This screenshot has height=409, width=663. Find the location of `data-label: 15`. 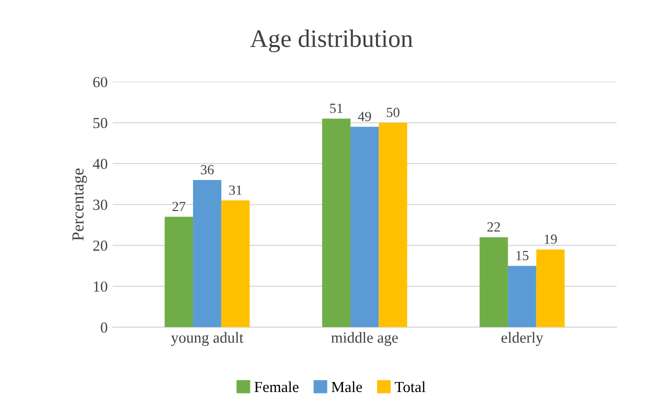

data-label: 15 is located at coordinates (522, 255).